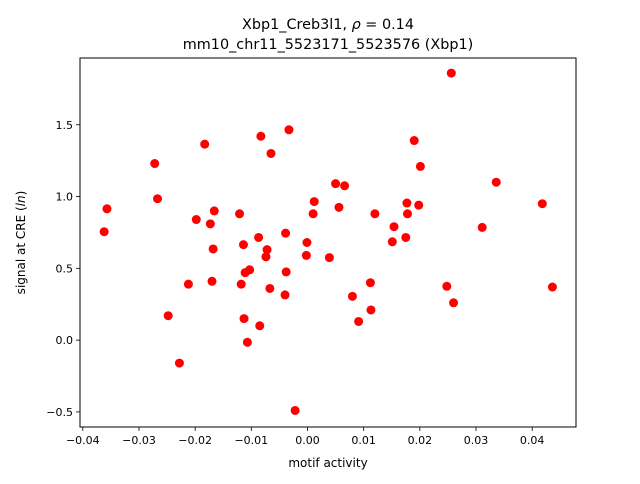  Describe the element at coordinates (21, 243) in the screenshot. I see `y-axis-label: signal at CRE (ln)` at that location.